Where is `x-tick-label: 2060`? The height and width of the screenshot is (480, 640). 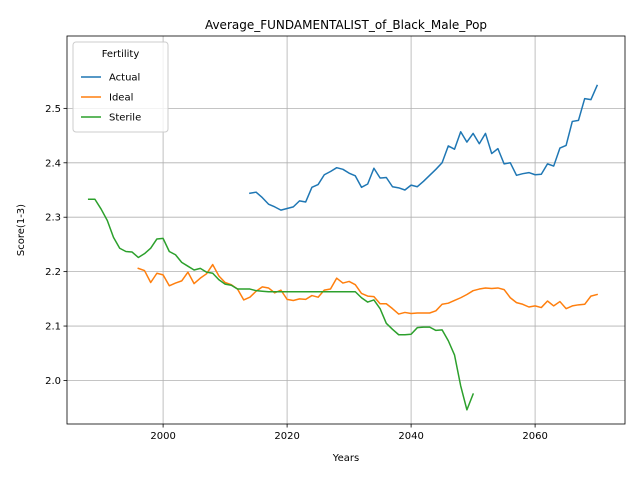 x-tick-label: 2060 is located at coordinates (534, 436).